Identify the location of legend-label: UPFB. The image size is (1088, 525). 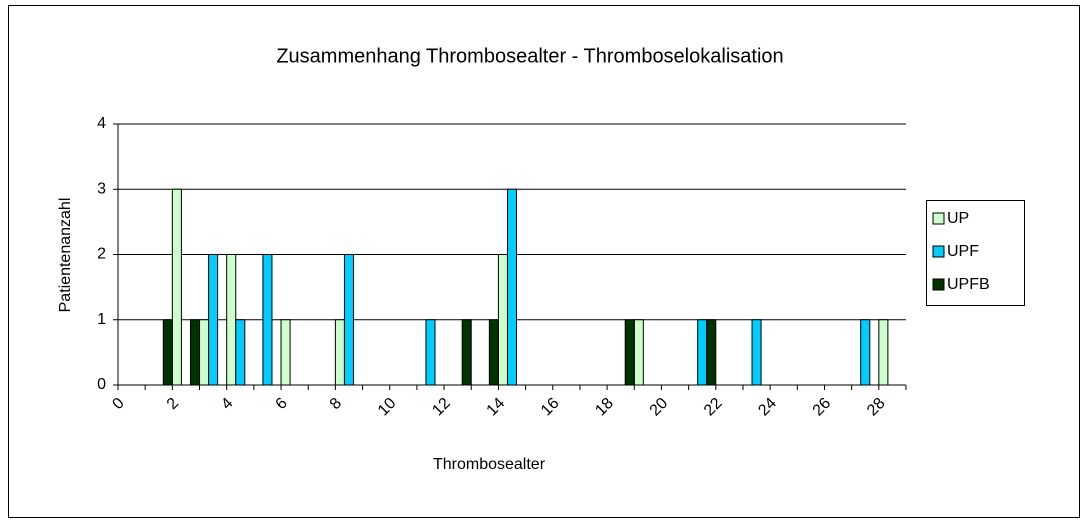
(968, 284).